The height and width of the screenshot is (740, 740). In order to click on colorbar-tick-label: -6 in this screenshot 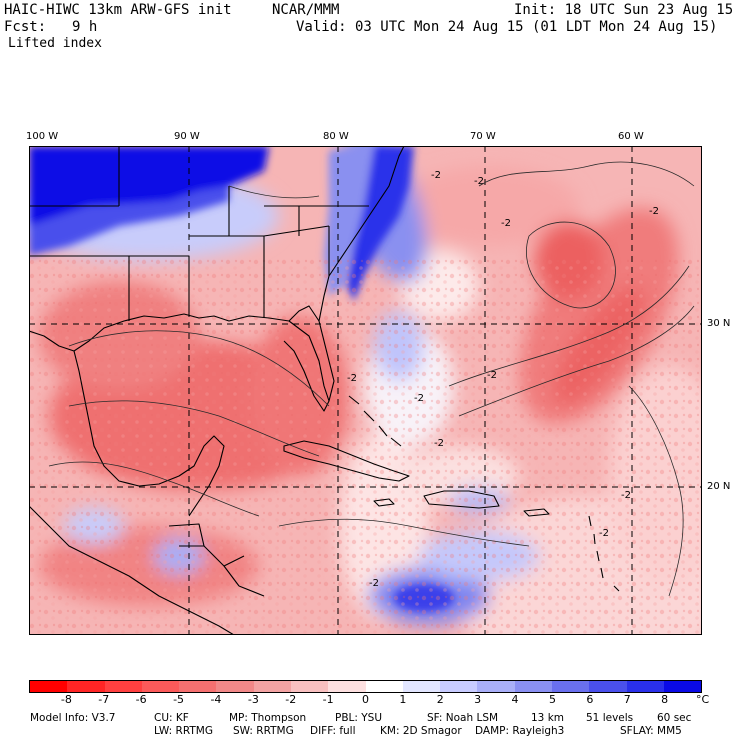, I will do `click(141, 699)`.